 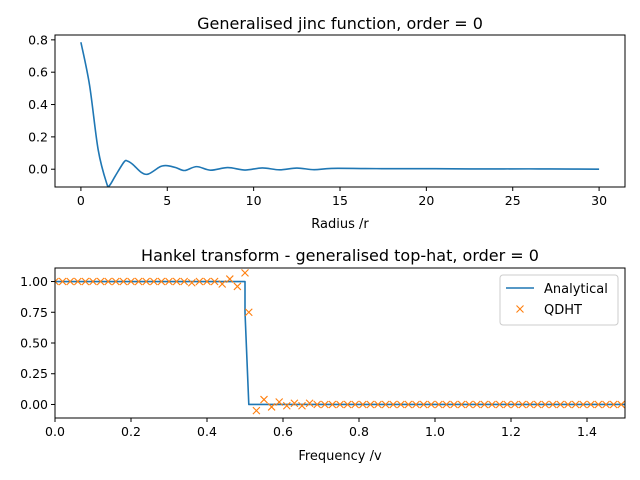 I want to click on legend-qdht-label: QDHT, so click(x=563, y=310).